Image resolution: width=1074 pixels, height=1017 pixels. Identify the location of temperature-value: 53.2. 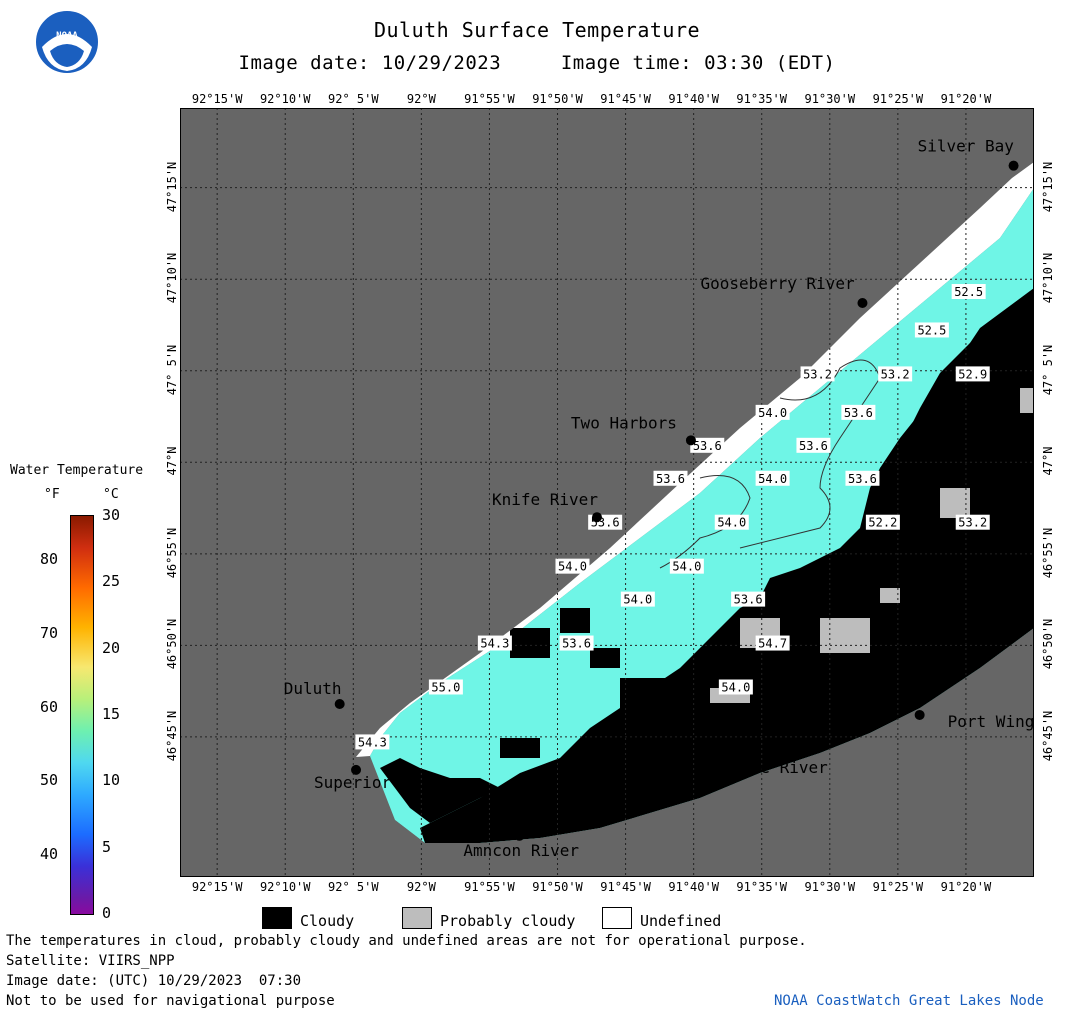
(895, 374).